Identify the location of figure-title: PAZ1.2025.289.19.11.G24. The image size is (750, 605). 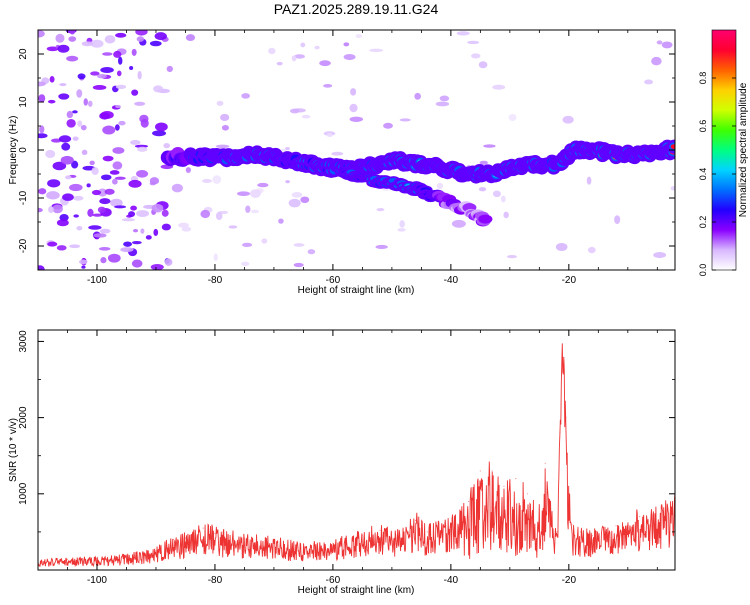
(356, 9).